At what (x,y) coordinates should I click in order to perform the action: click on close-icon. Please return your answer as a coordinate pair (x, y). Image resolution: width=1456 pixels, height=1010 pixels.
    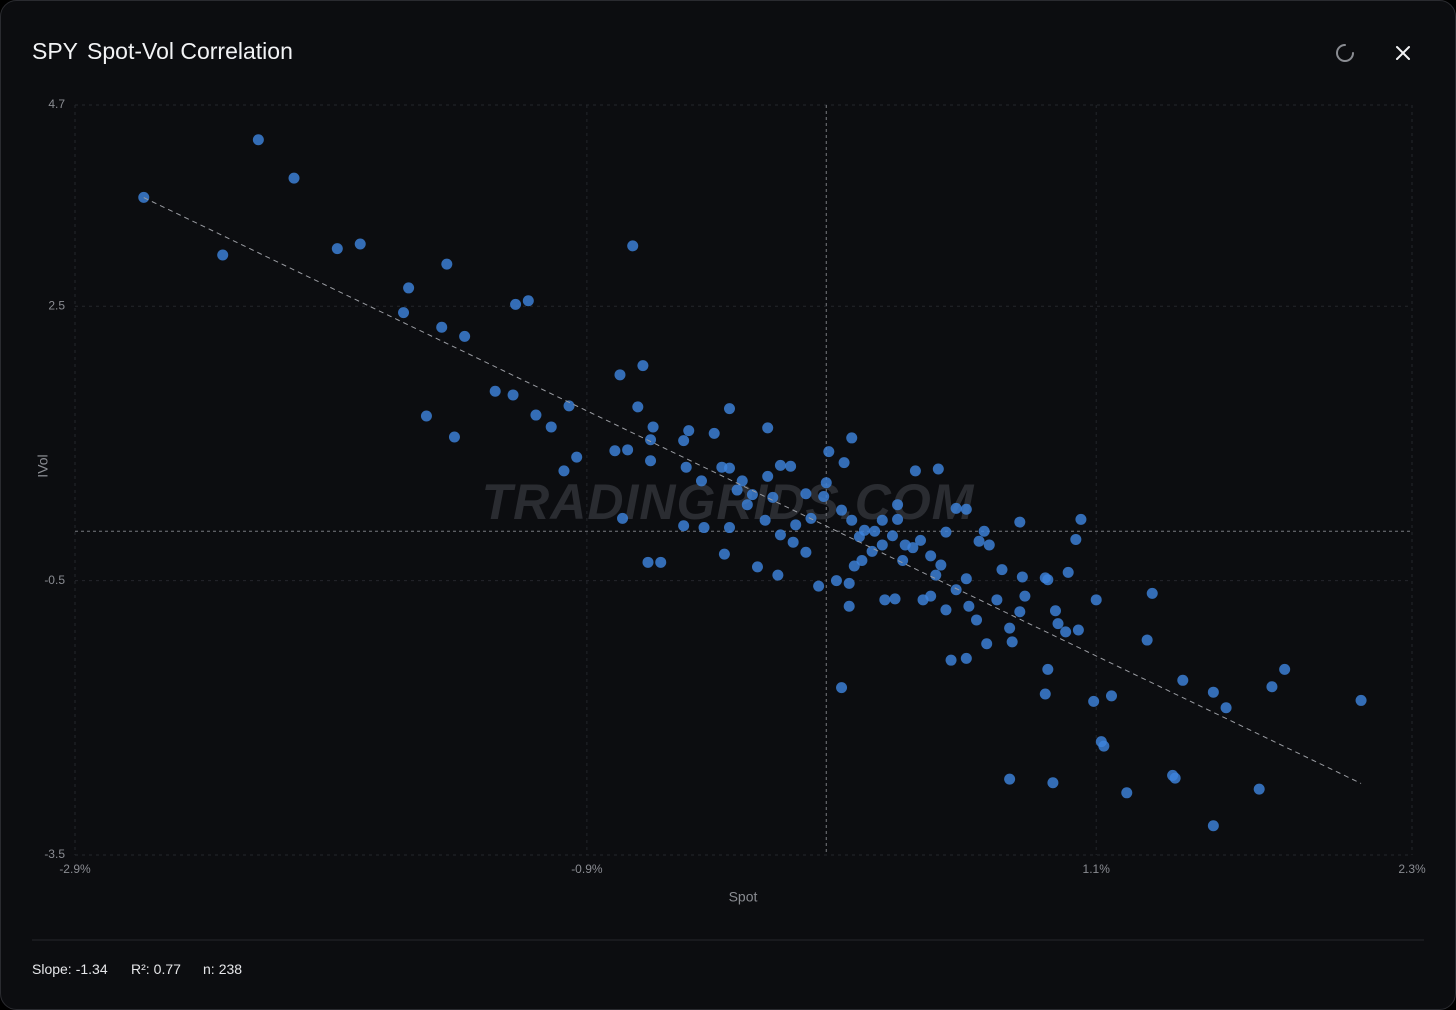
    Looking at the image, I should click on (1403, 53).